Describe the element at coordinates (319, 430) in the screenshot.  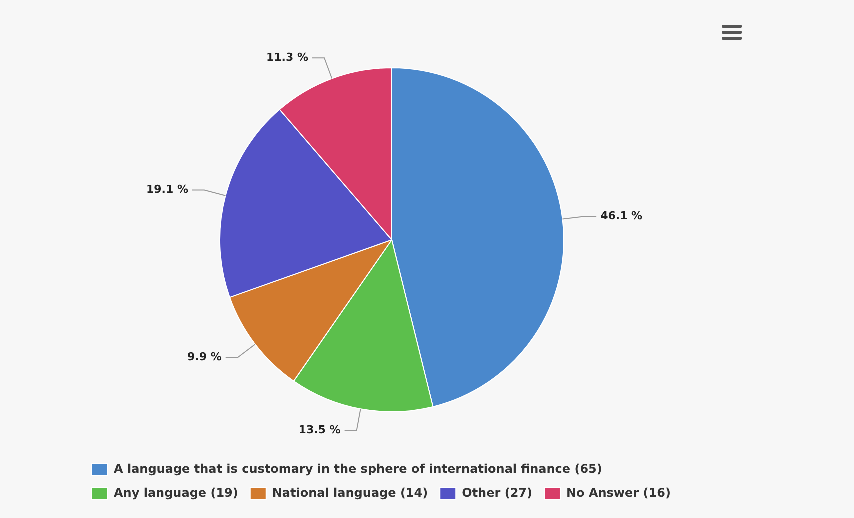
I see `data-label: 13.5 %` at that location.